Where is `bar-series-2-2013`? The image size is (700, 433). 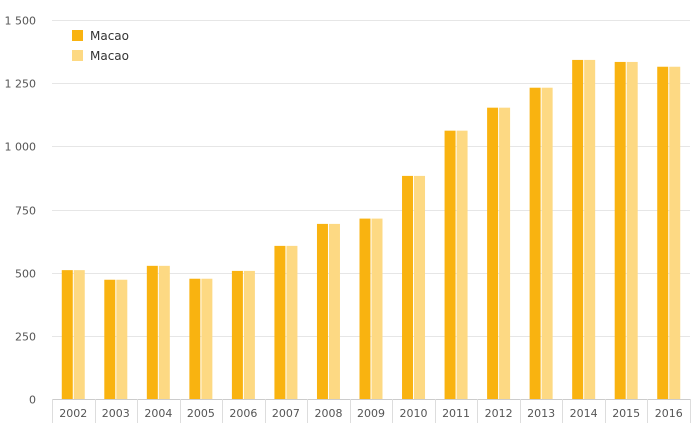 bar-series-2-2013 is located at coordinates (547, 243).